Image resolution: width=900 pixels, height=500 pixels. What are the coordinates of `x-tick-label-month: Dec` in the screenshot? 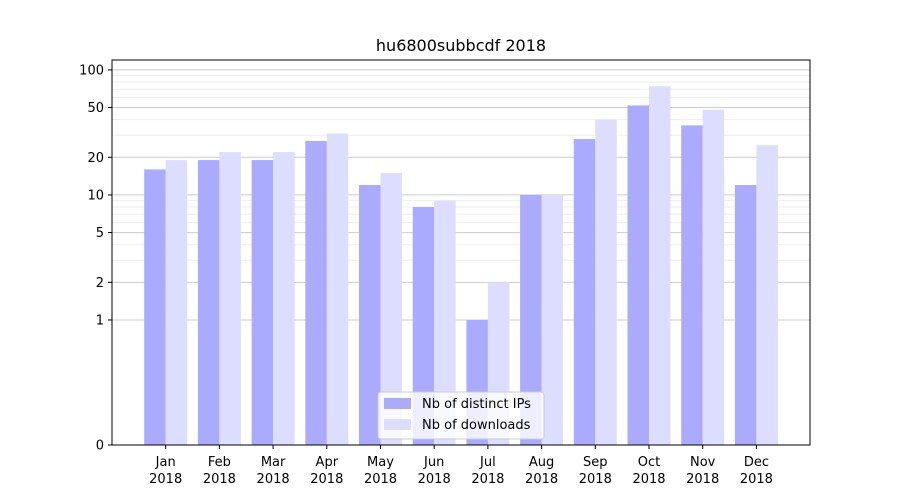 It's located at (756, 462).